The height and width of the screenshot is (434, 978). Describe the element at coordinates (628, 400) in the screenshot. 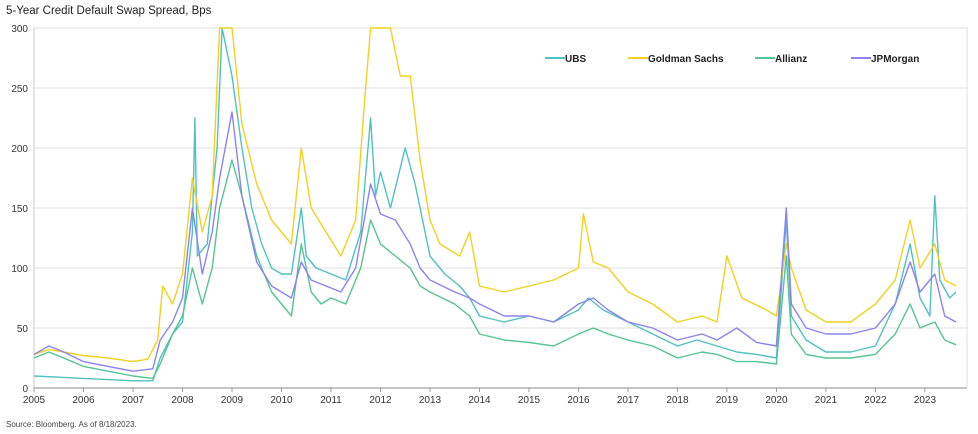

I see `x-tick-label-2017: 2017` at that location.